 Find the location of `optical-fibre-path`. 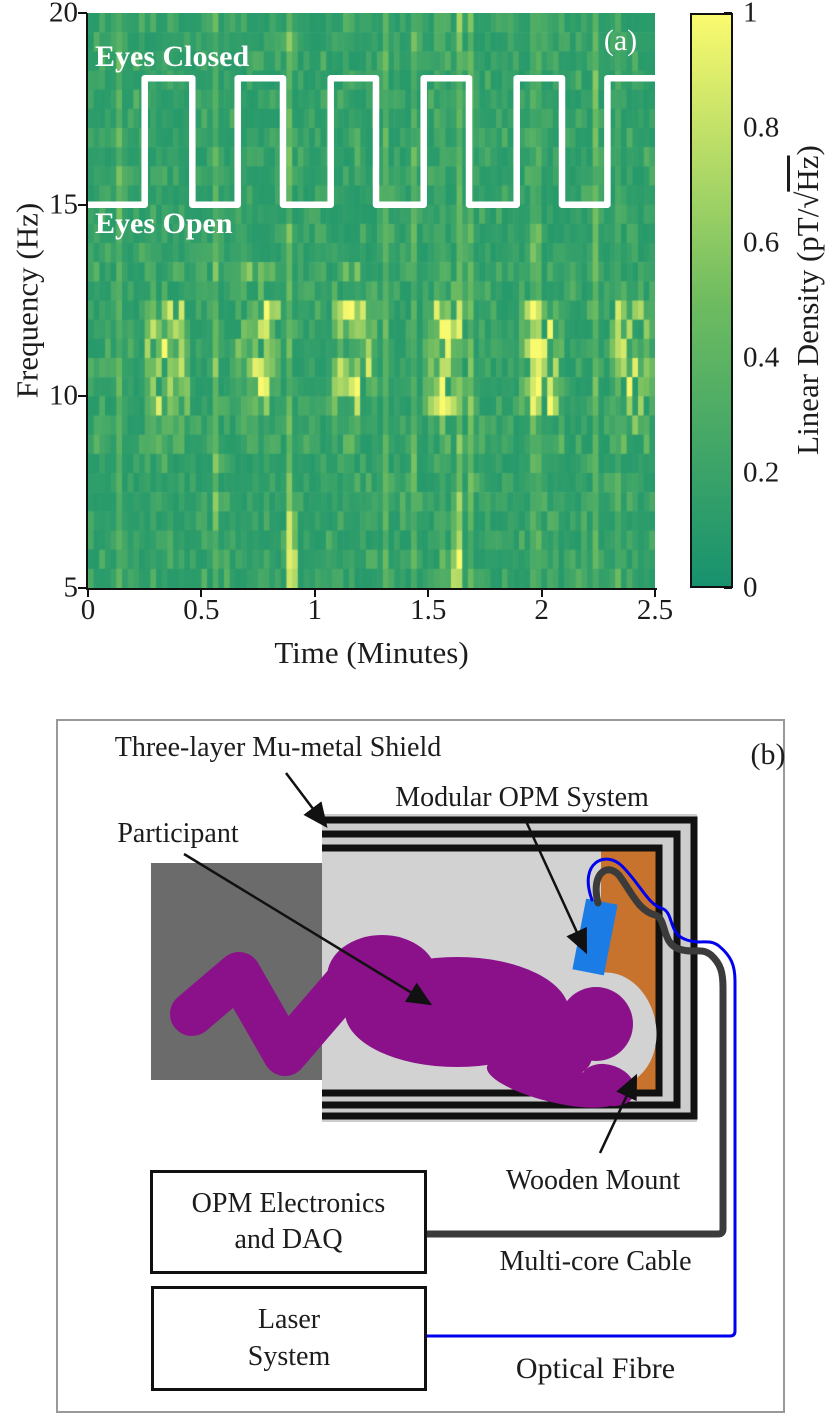

optical-fibre-path is located at coordinates (581, 1097).